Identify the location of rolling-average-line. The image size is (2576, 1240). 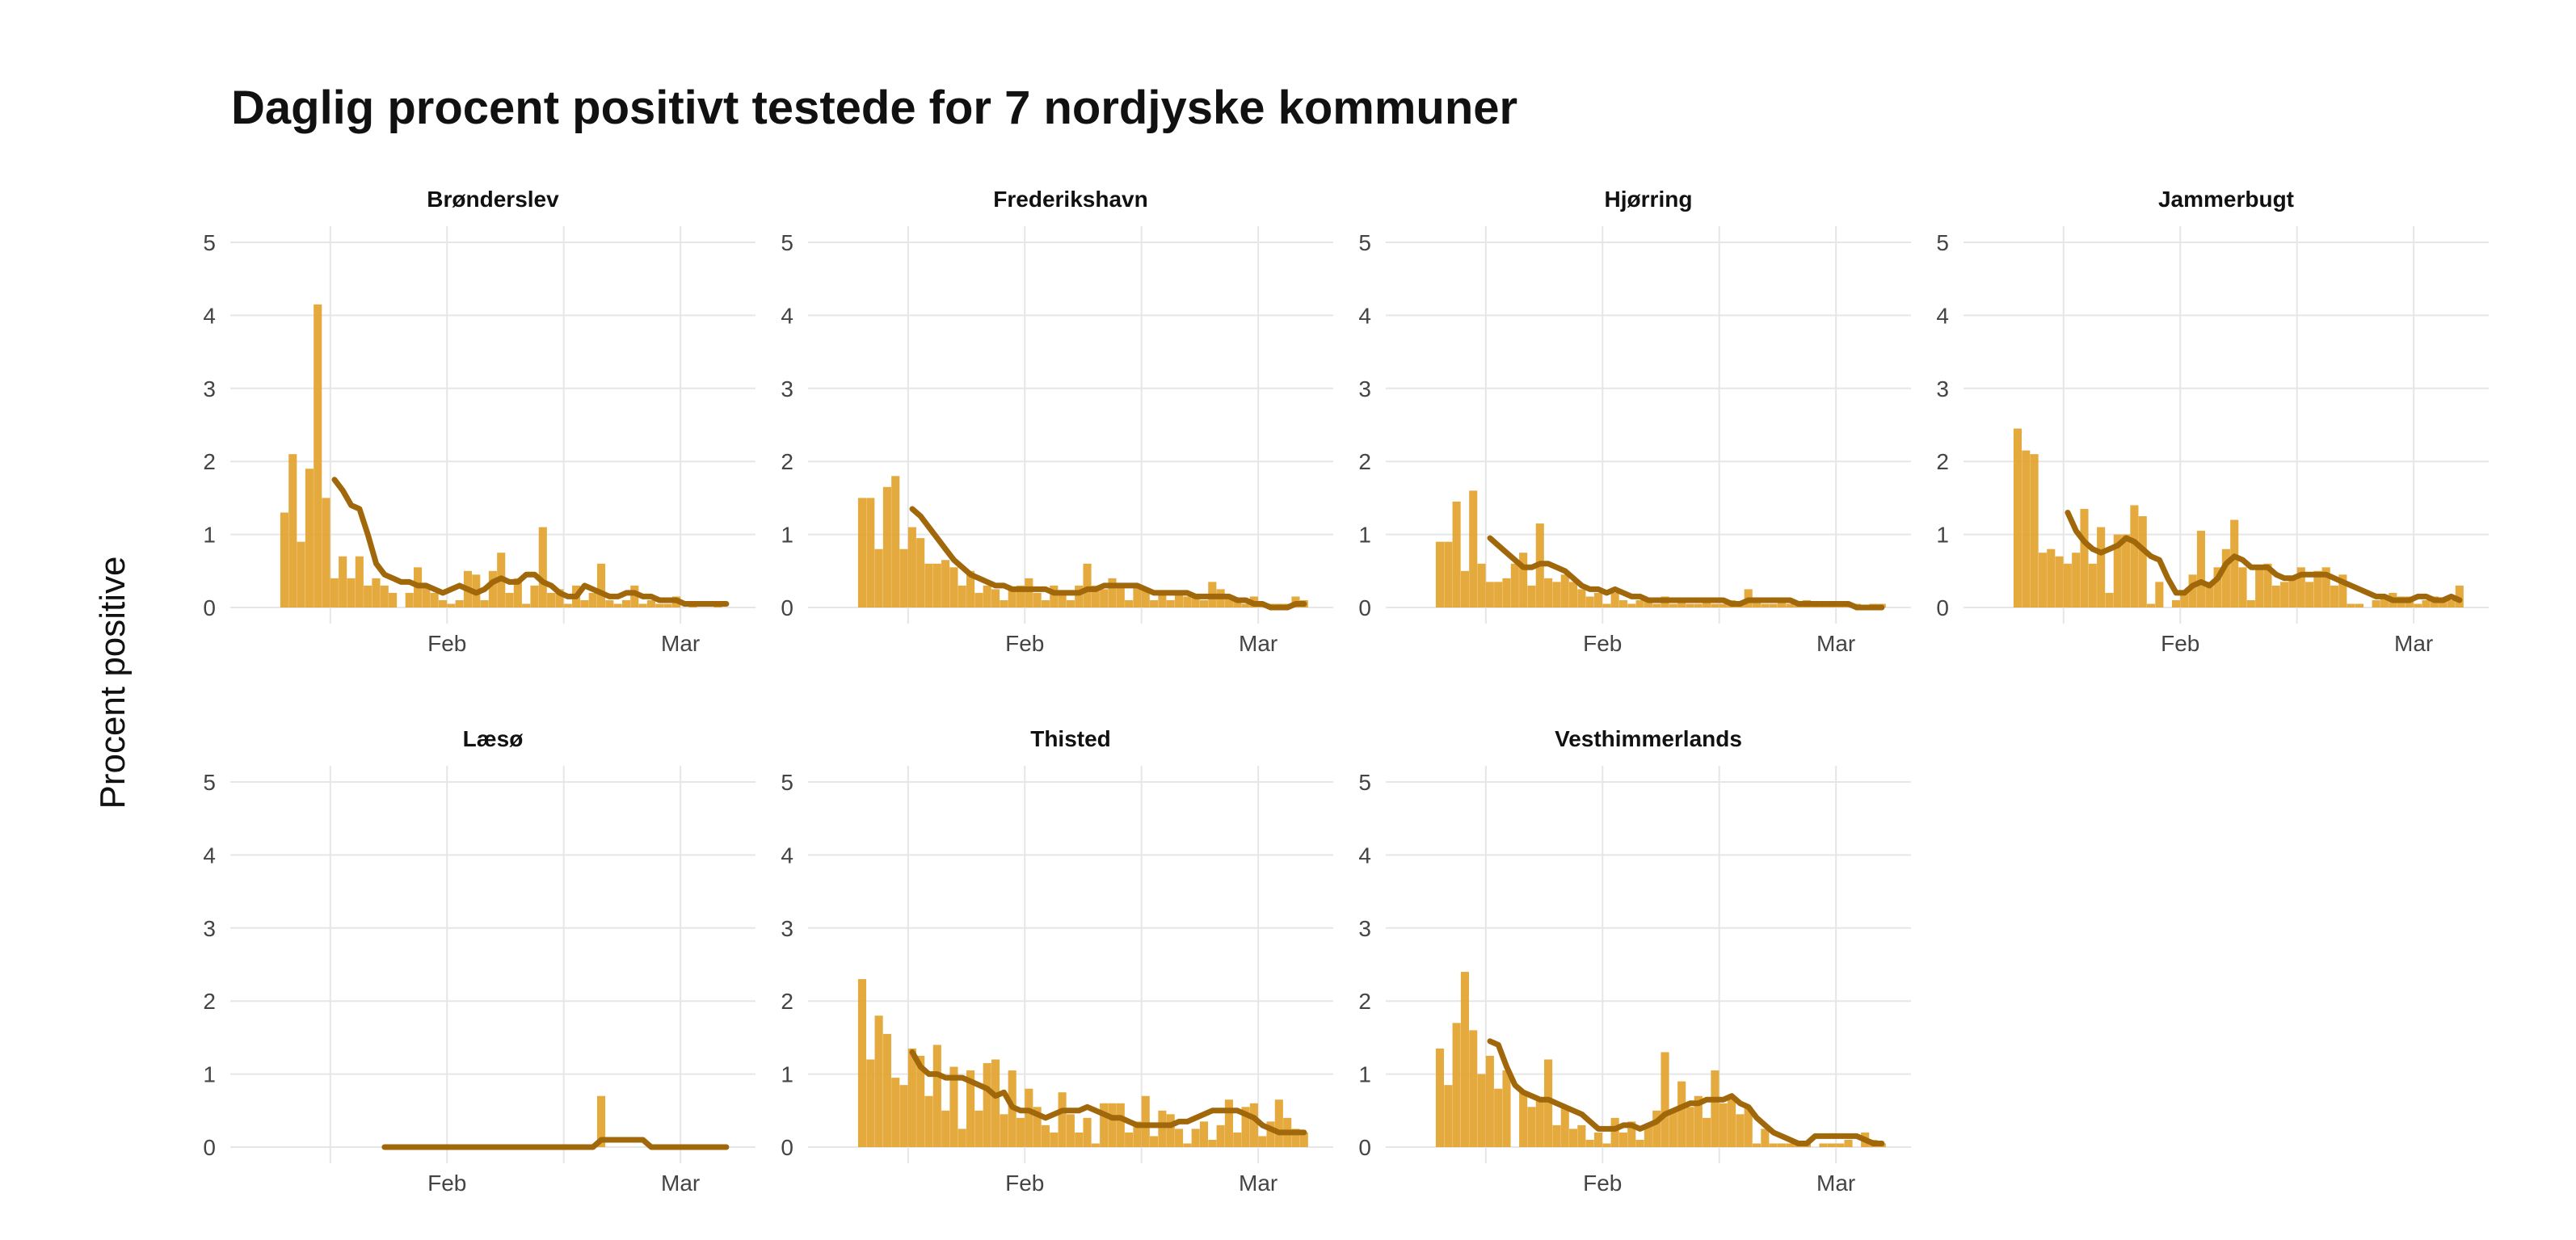
(2264, 556).